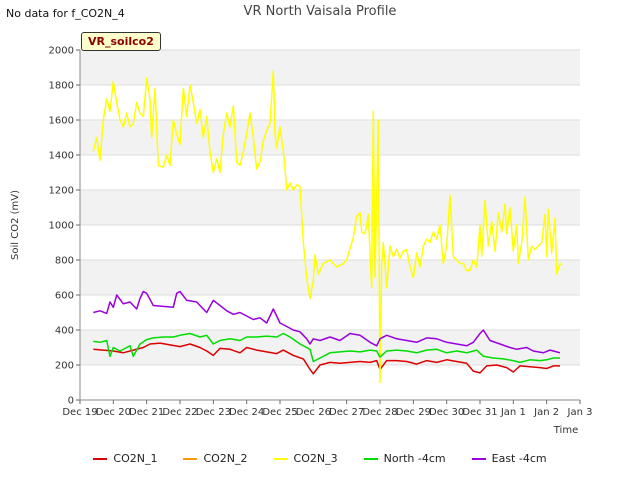 The height and width of the screenshot is (480, 640). I want to click on x-tick-label: Jan 3, so click(580, 412).